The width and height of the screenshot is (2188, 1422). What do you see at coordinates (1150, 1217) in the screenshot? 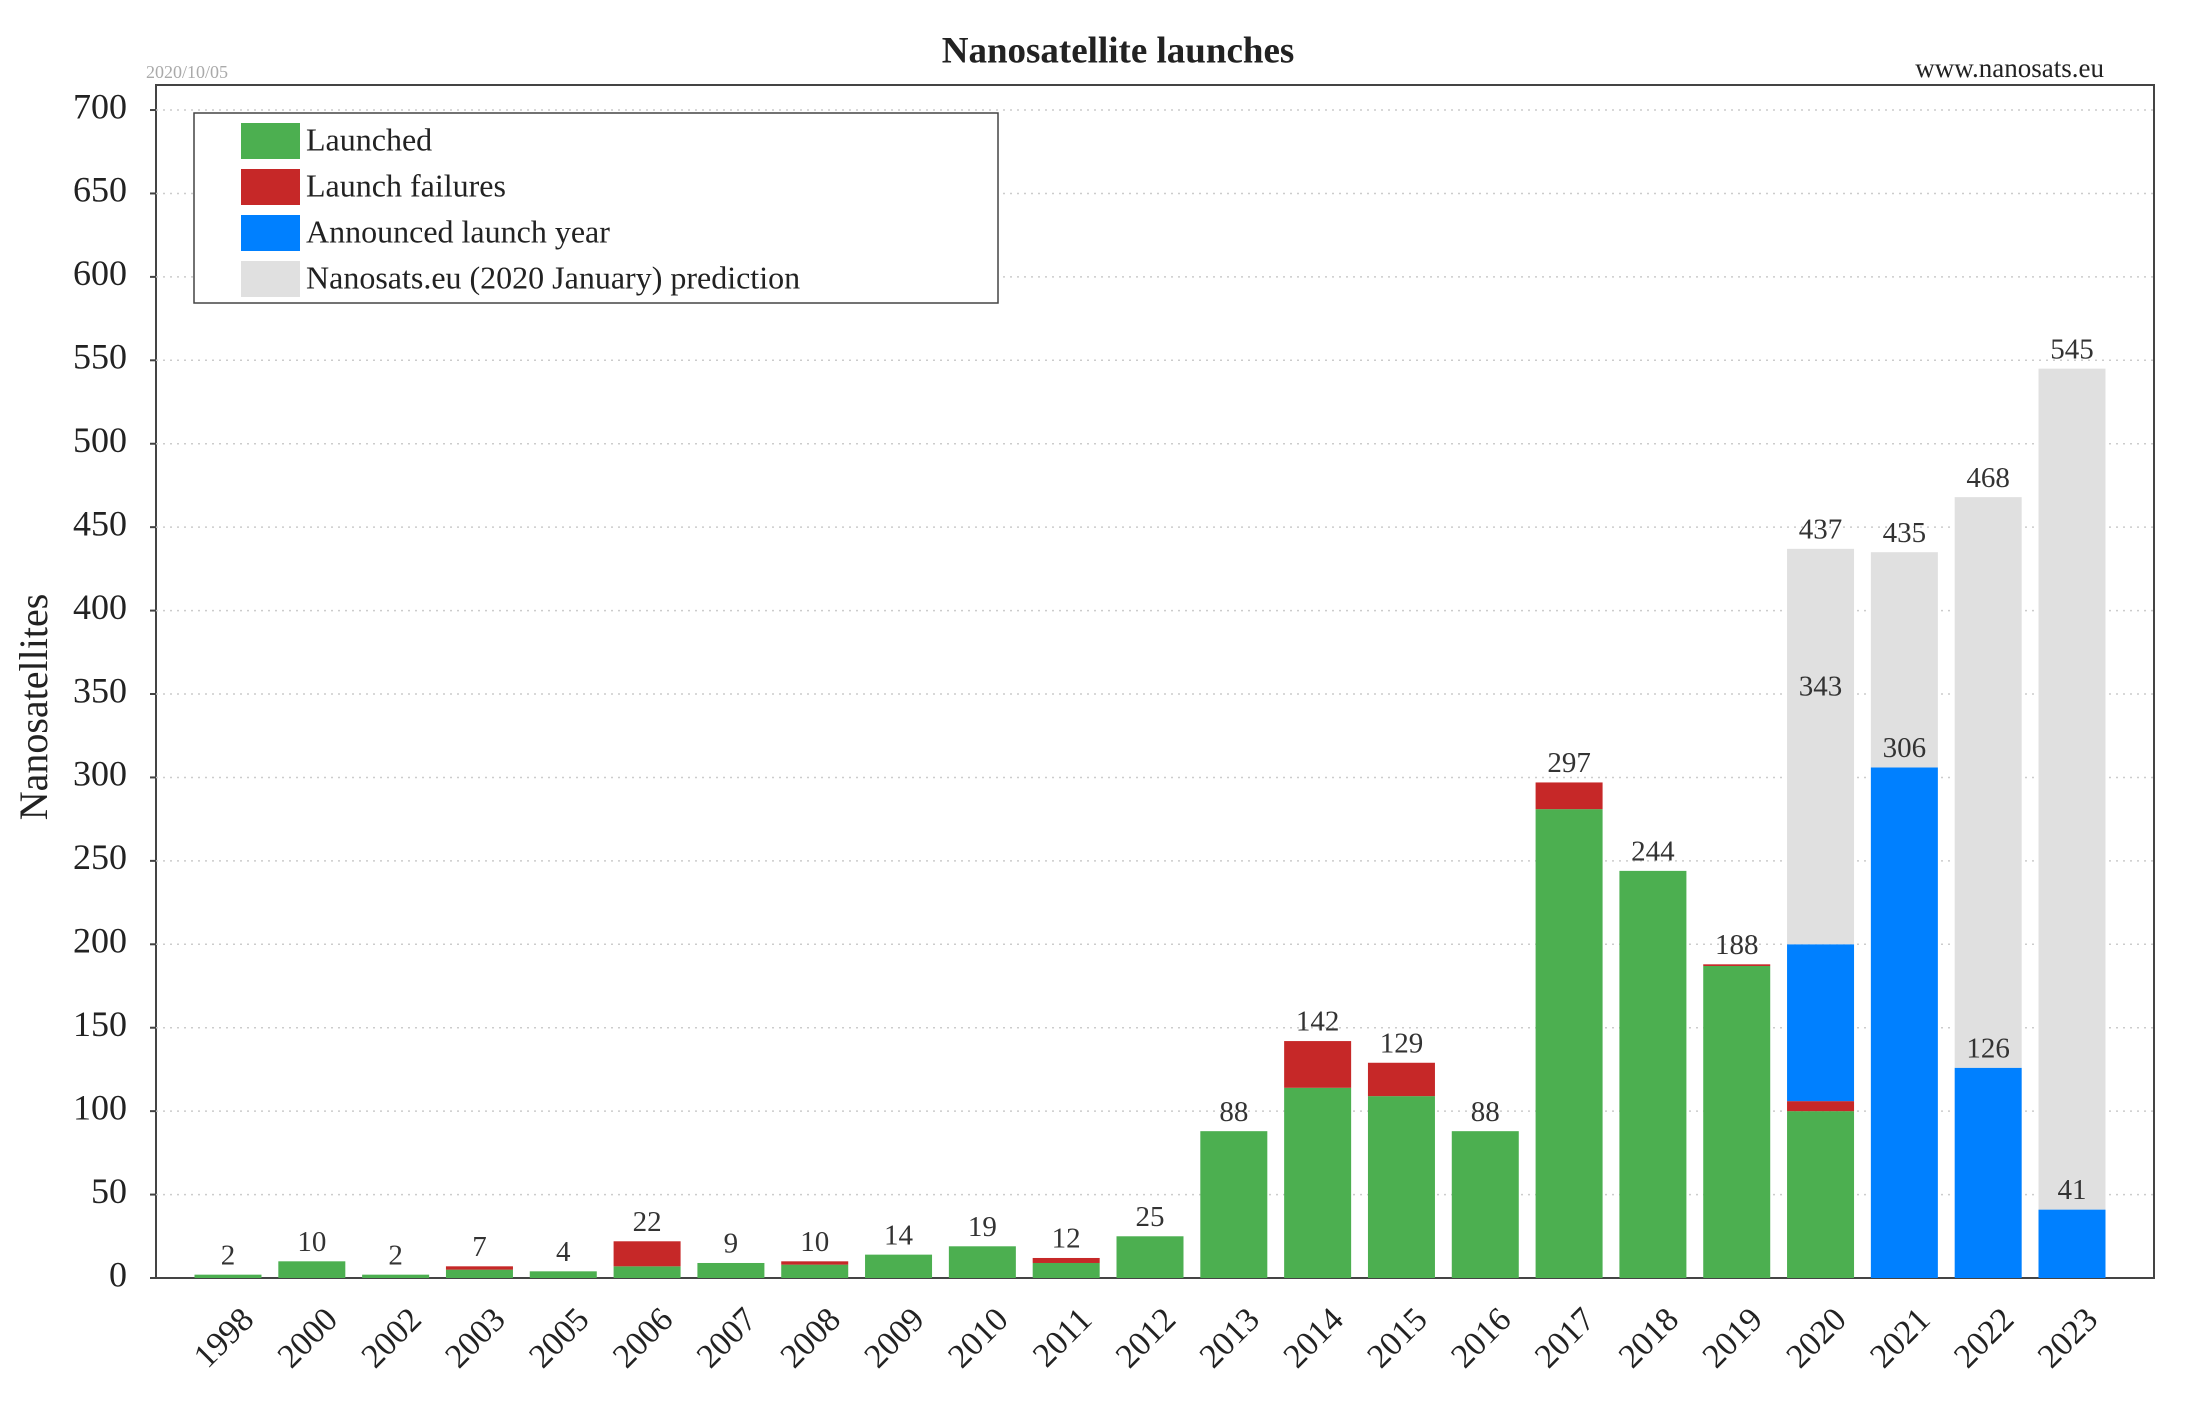
I see `total-label: 25` at bounding box center [1150, 1217].